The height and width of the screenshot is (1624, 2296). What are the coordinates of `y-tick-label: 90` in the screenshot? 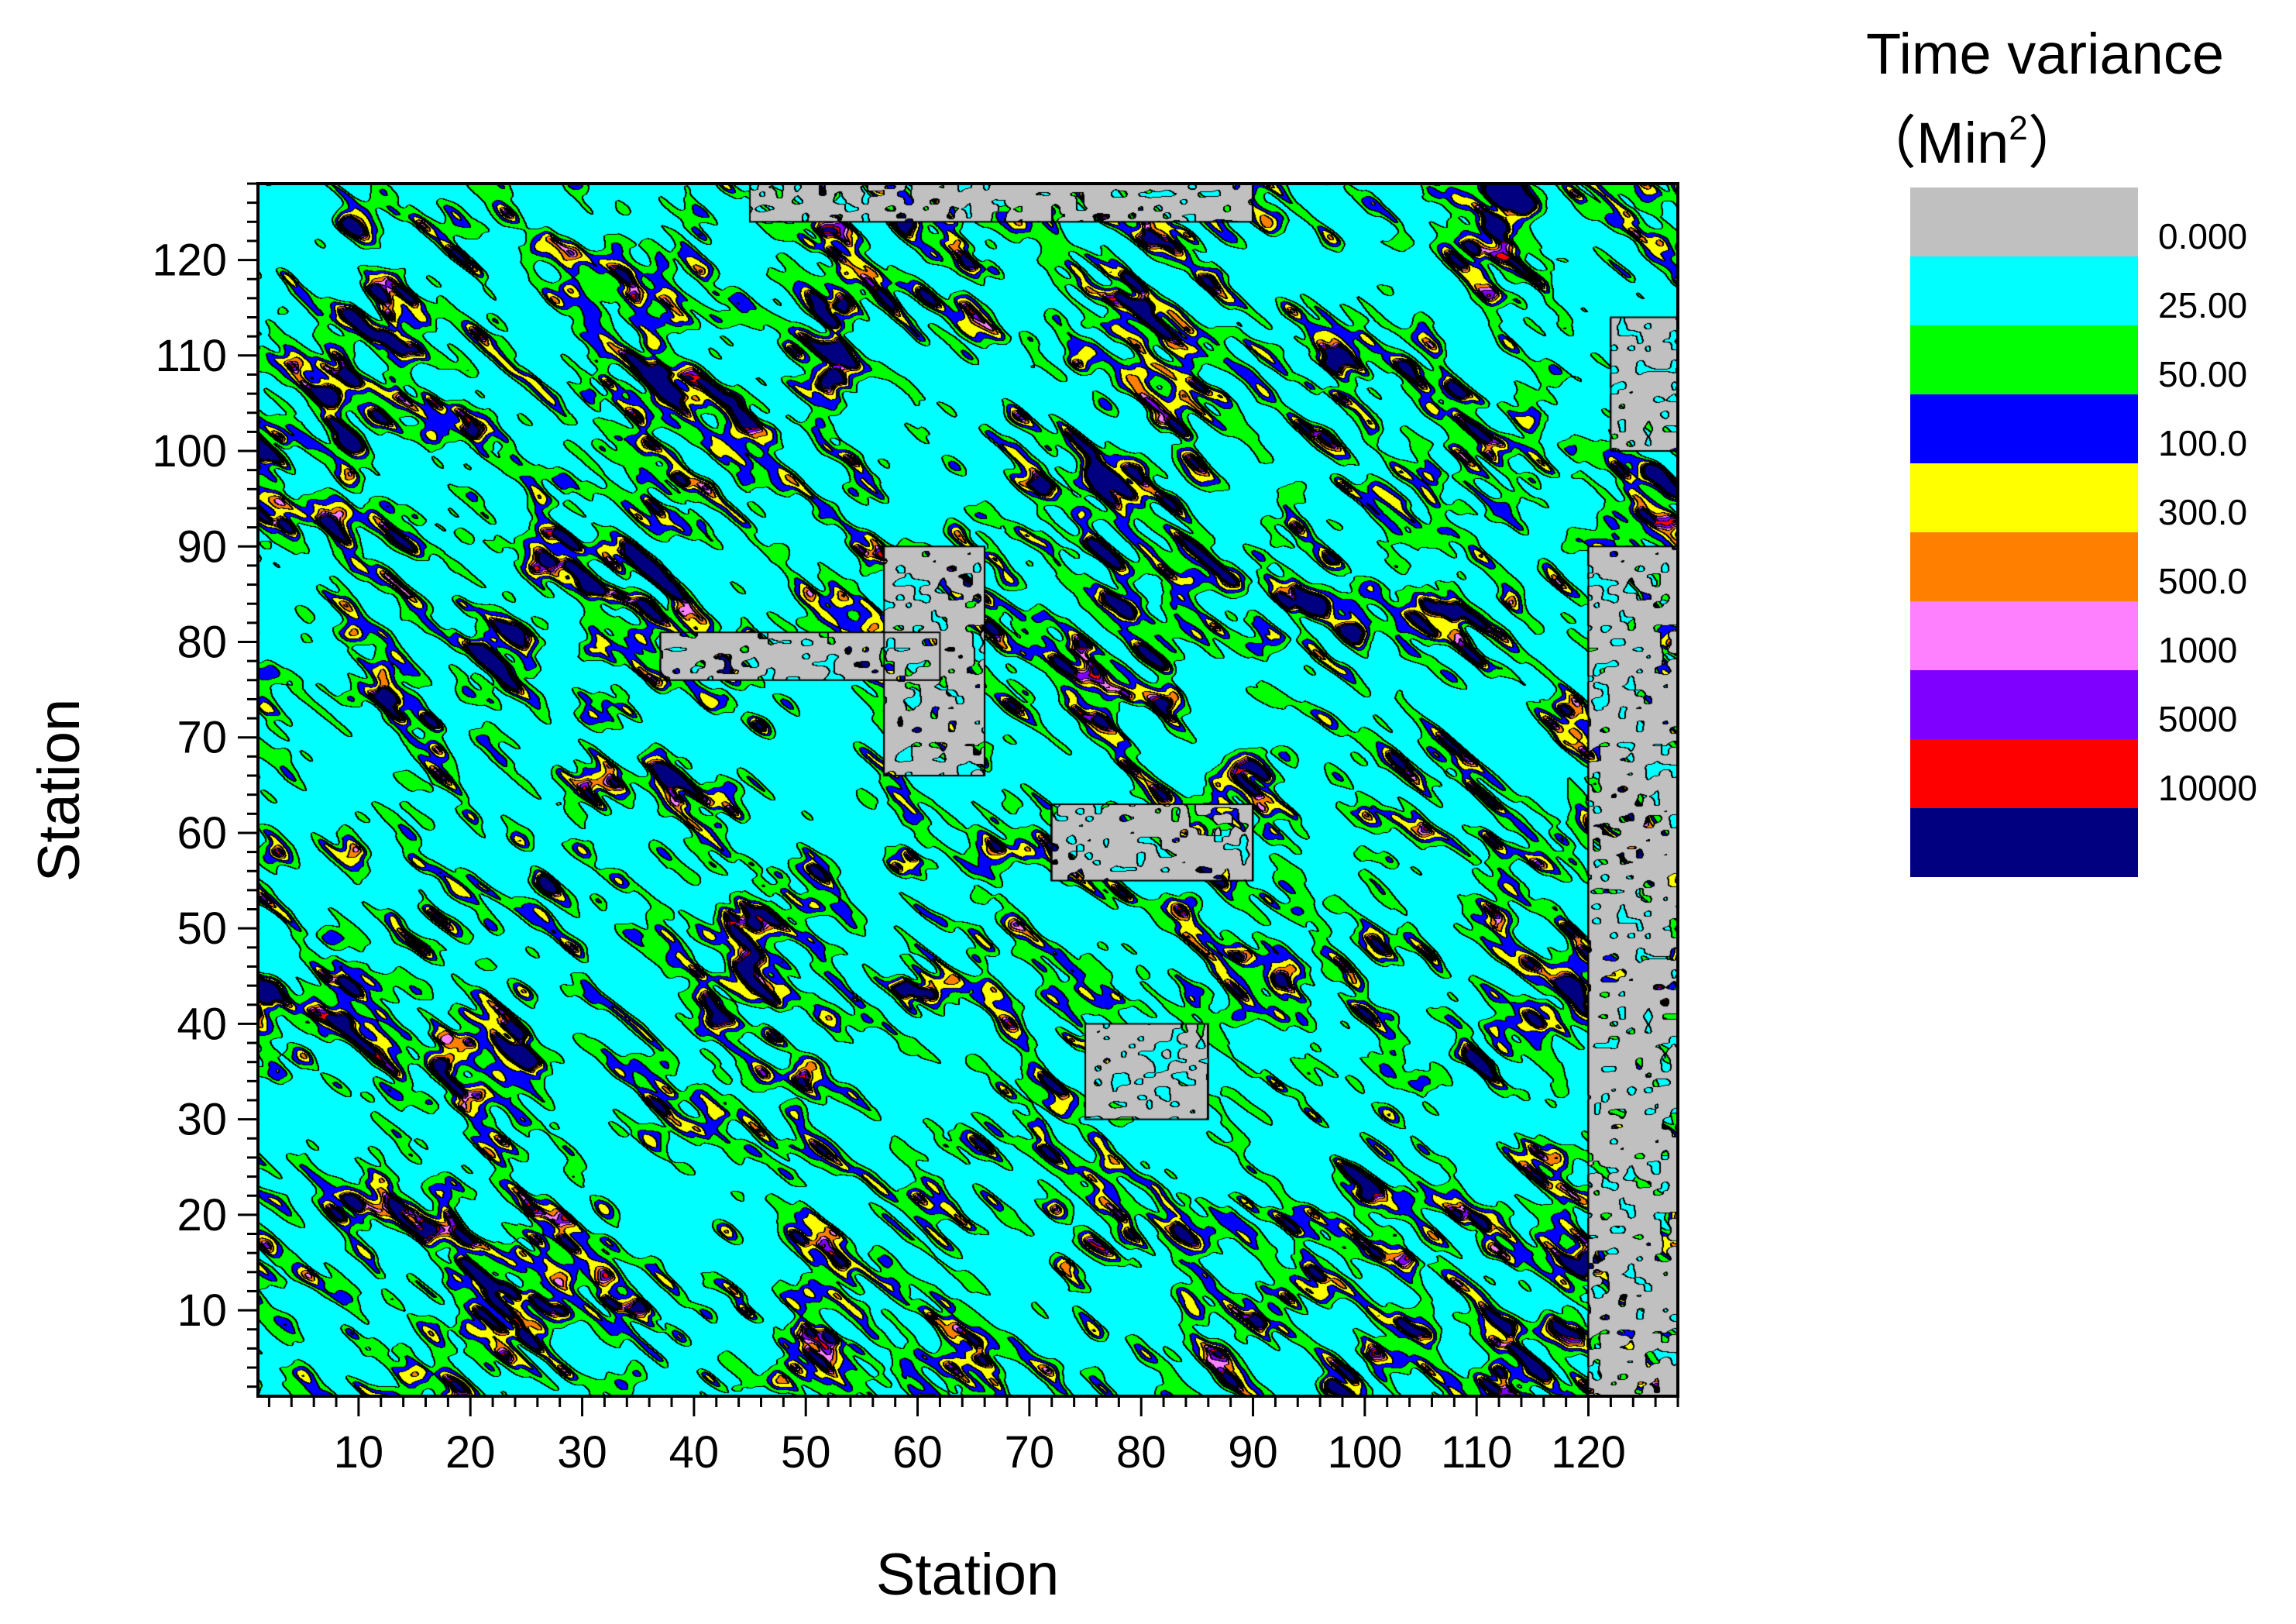 It's located at (202, 546).